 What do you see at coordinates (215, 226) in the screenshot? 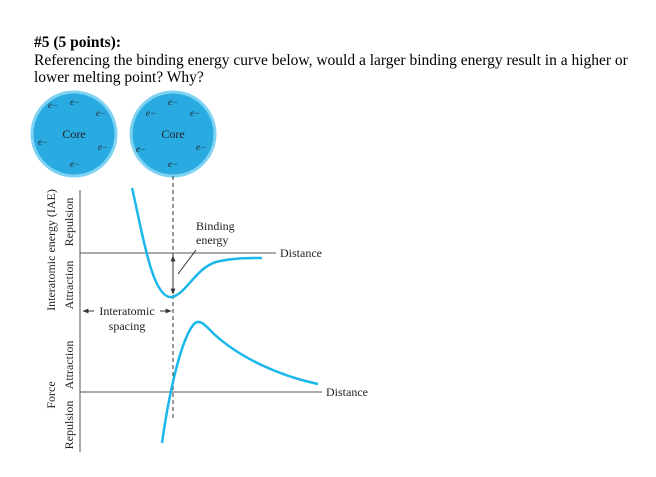
I see `binding-energy-label-line1: Binding` at bounding box center [215, 226].